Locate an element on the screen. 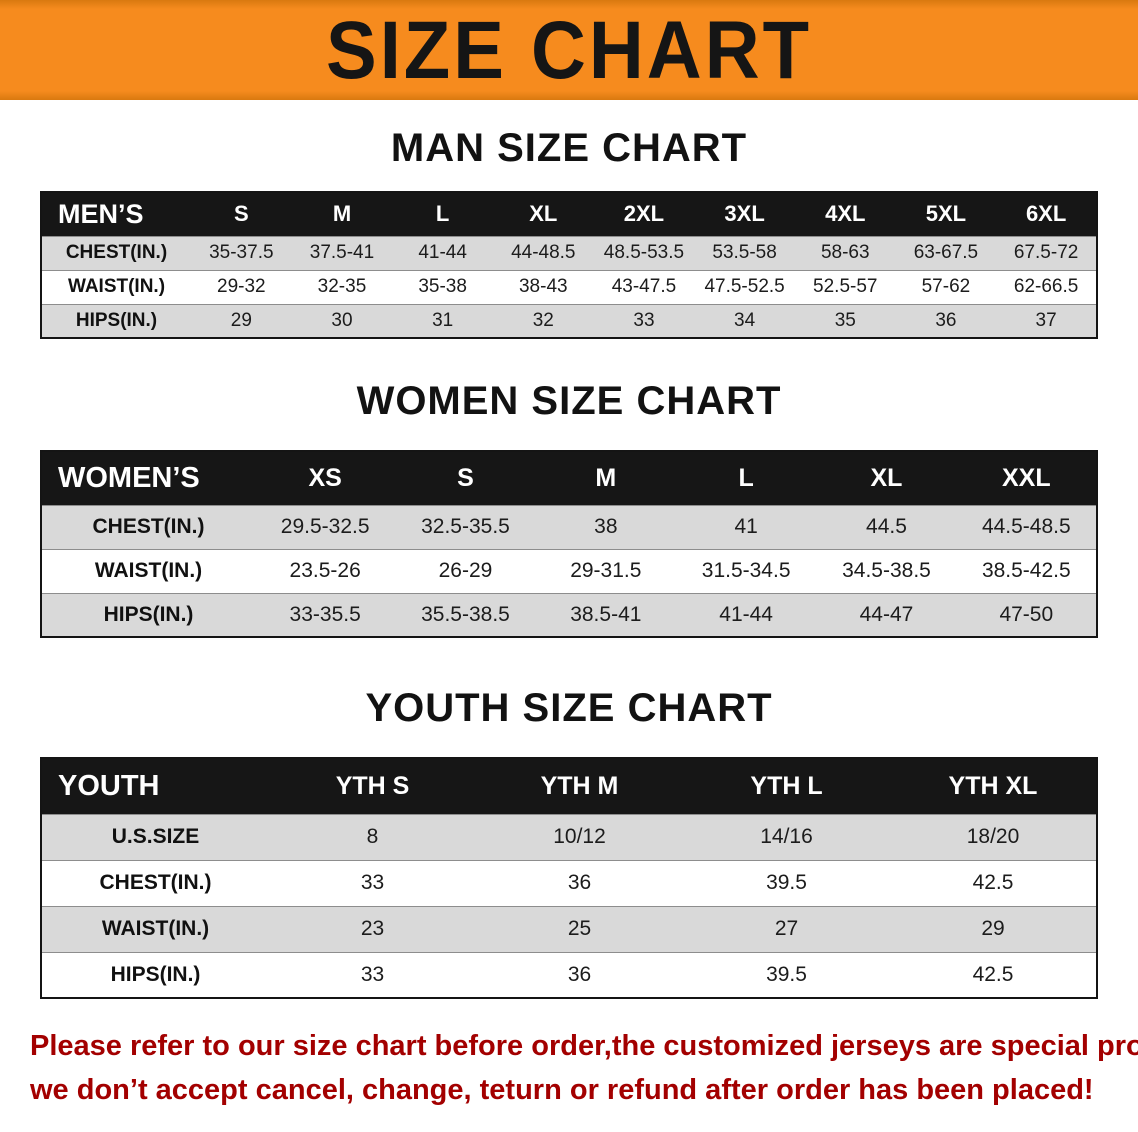  size-value-cell: 30 is located at coordinates (342, 320).